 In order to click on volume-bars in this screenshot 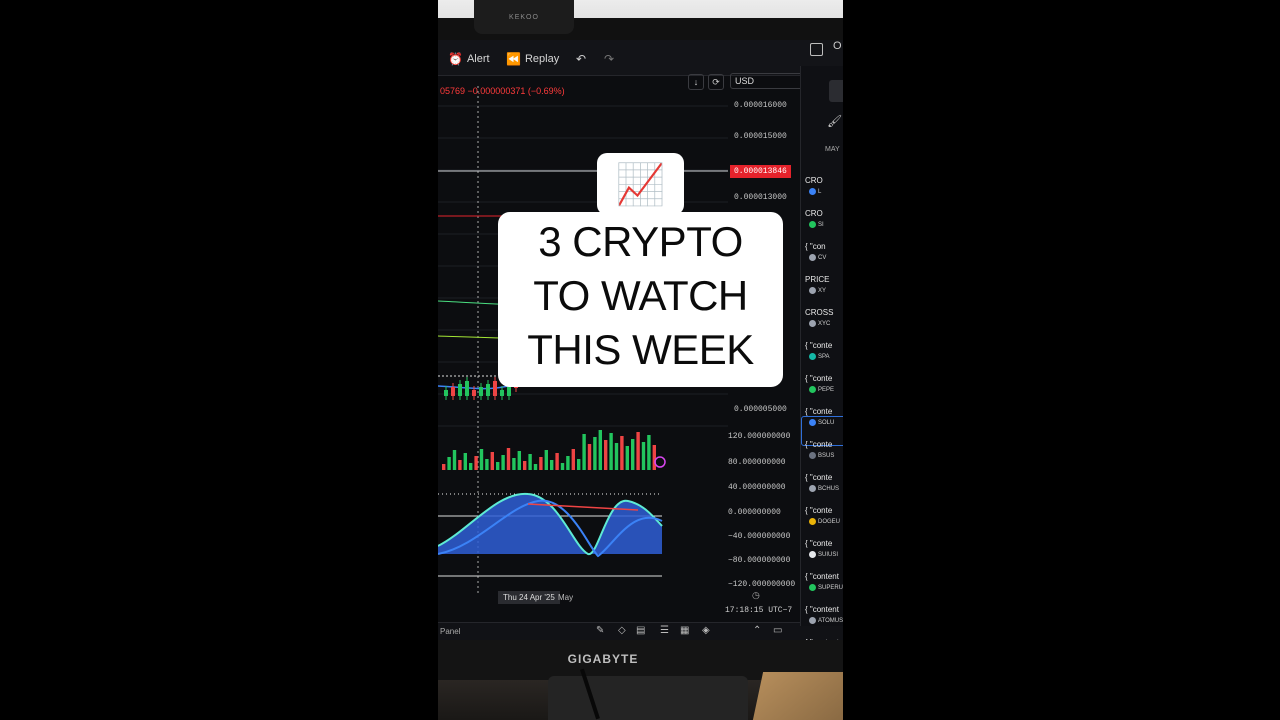, I will do `click(549, 450)`.